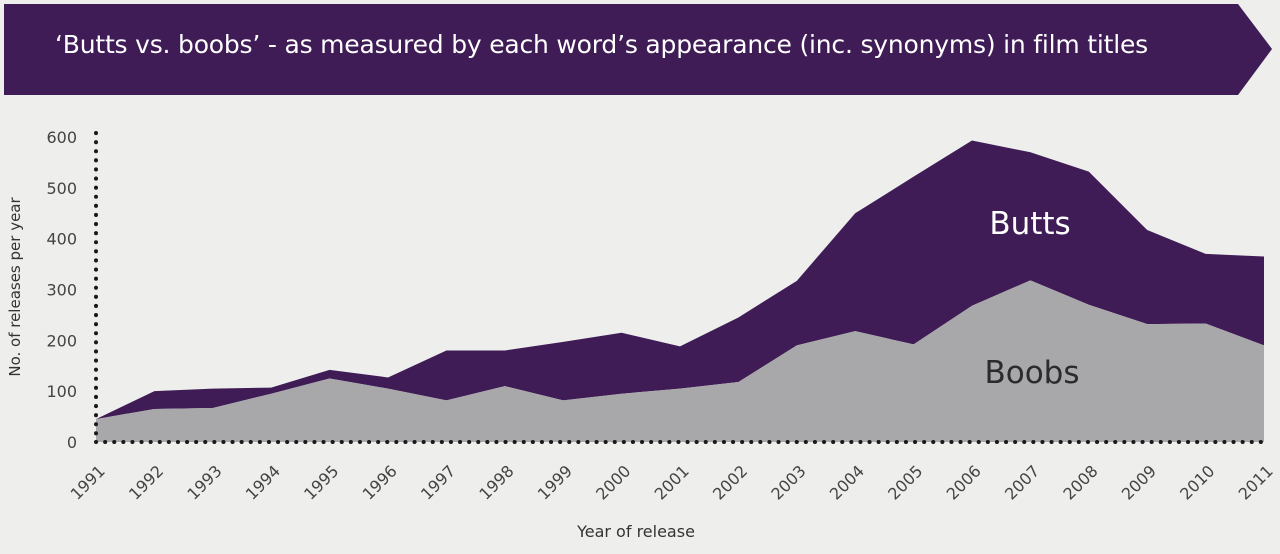 The image size is (1280, 554). Describe the element at coordinates (847, 482) in the screenshot. I see `x-tick-label: 2004` at that location.